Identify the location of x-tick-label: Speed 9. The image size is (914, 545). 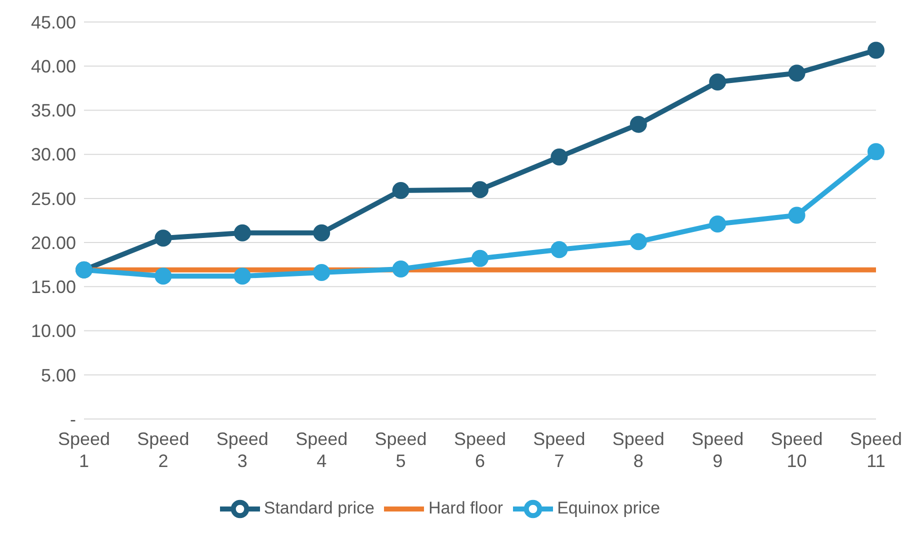
(718, 450).